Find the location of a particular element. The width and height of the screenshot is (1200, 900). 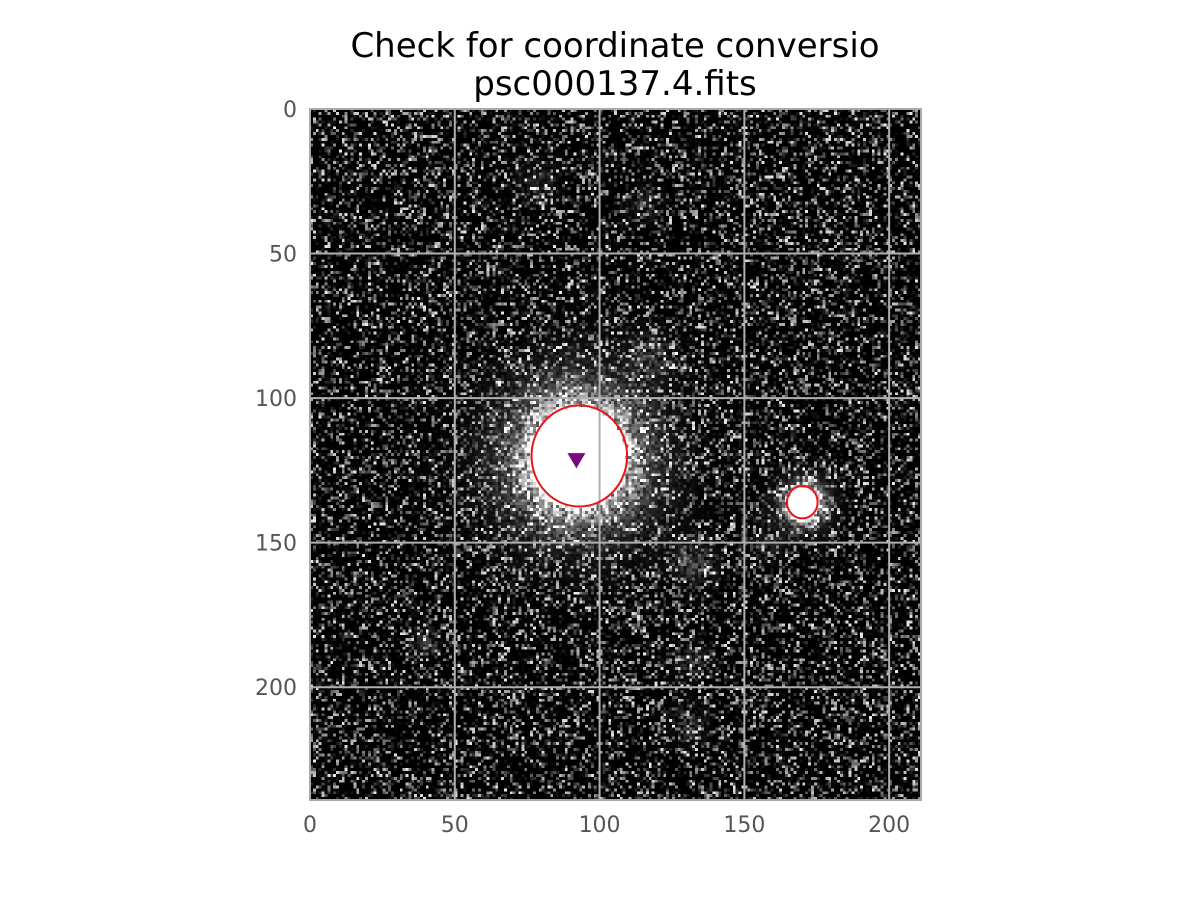

position-marker is located at coordinates (576, 461).